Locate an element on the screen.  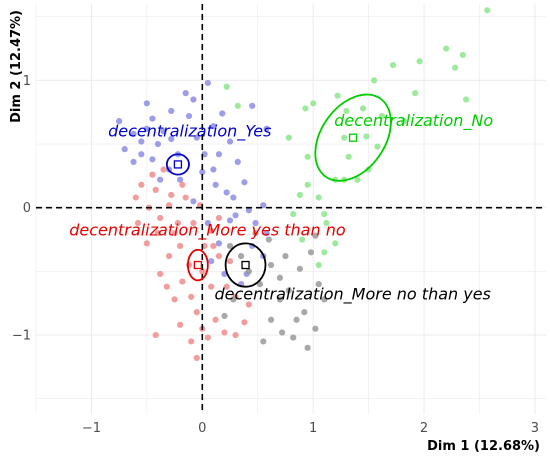
y-axis-title: Dim 2 (12.47%) is located at coordinates (16, 66).